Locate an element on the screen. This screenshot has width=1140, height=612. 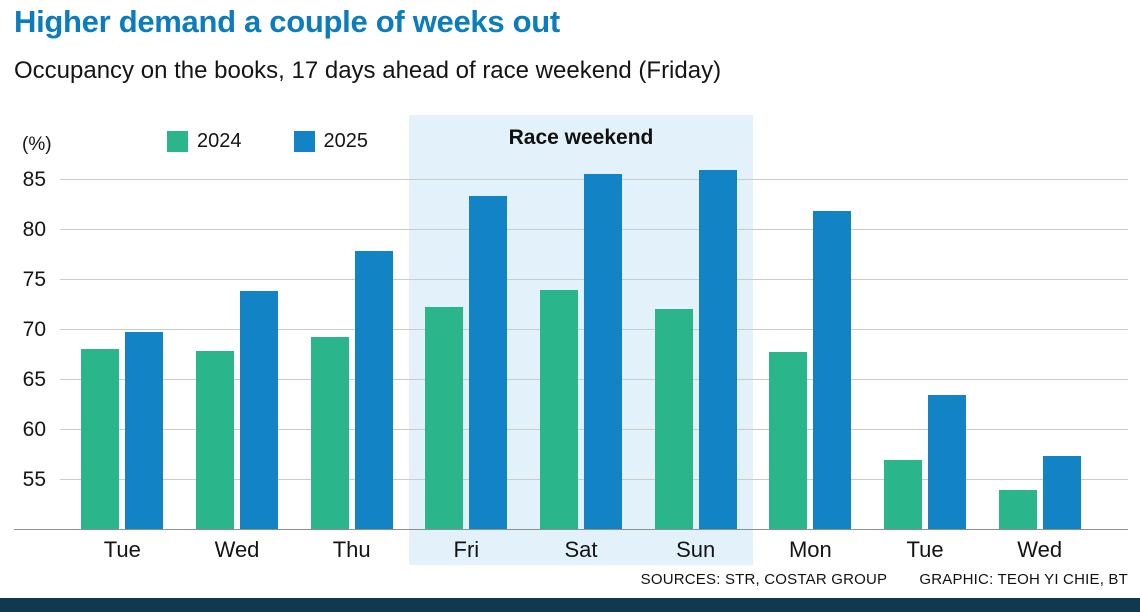
x-axis-labels: Tue Wed Thu Fri Sat Sun Mon Tue Wed is located at coordinates (581, 550).